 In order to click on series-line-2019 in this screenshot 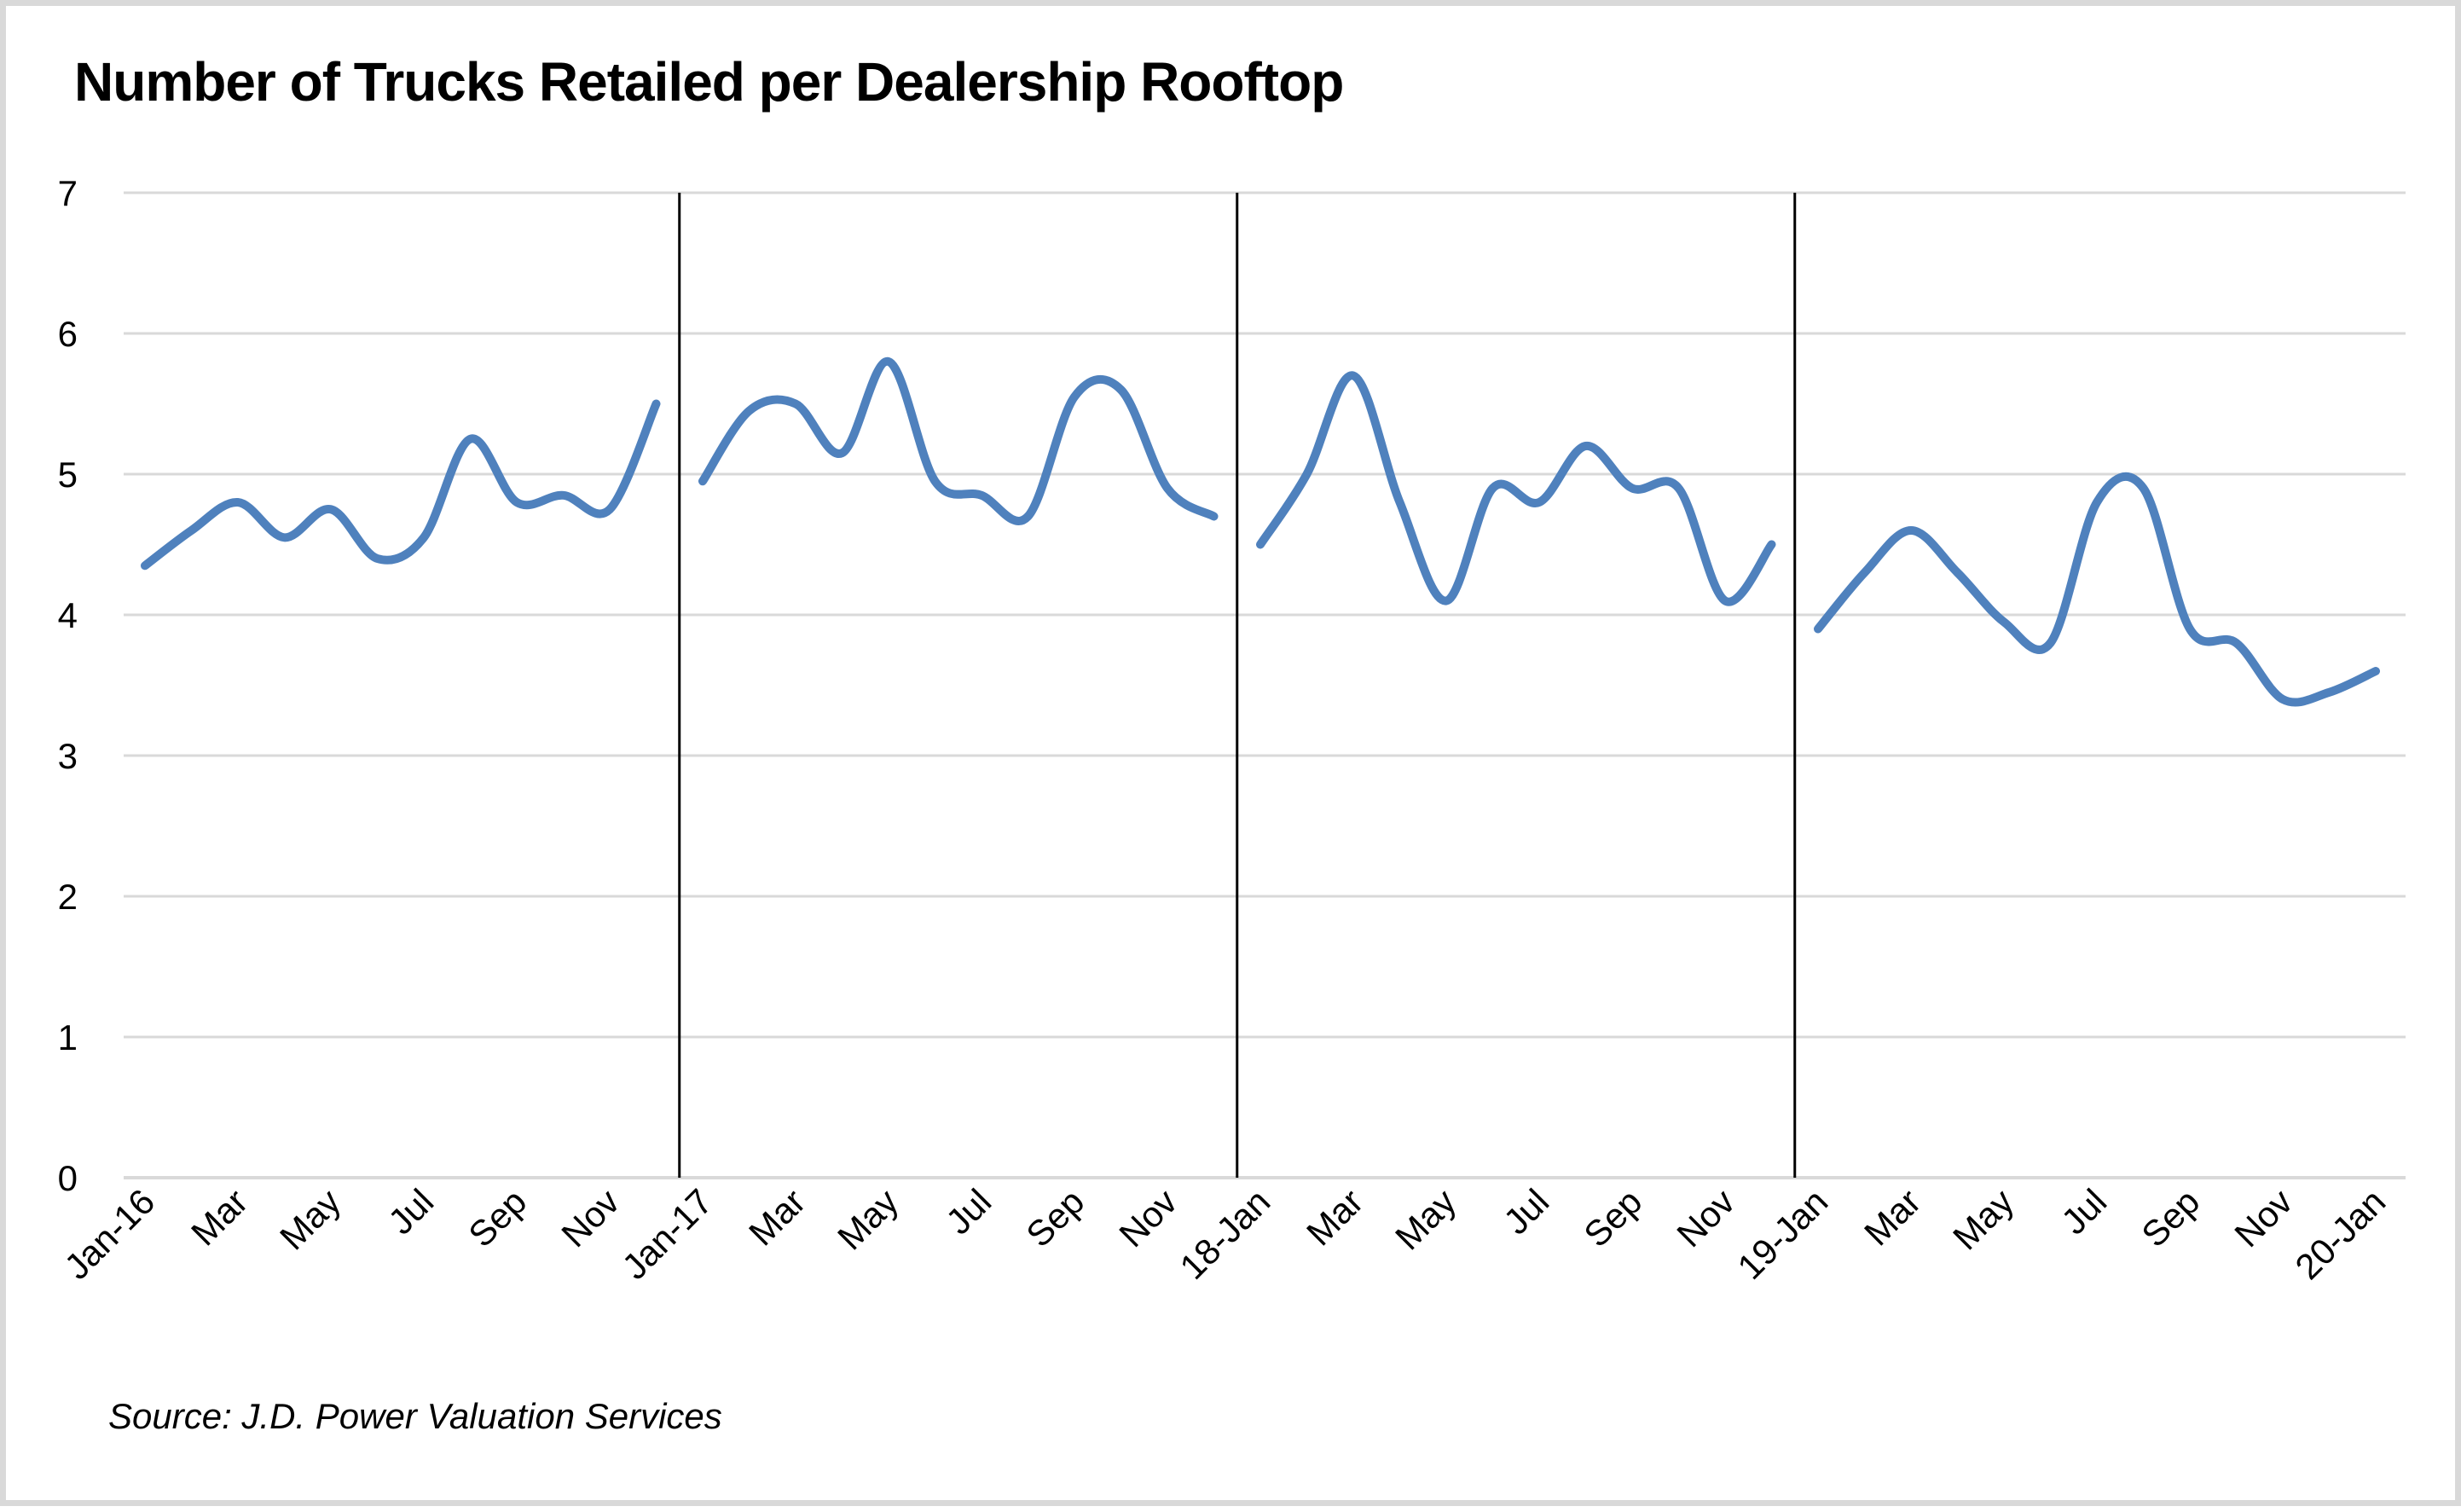, I will do `click(2097, 590)`.